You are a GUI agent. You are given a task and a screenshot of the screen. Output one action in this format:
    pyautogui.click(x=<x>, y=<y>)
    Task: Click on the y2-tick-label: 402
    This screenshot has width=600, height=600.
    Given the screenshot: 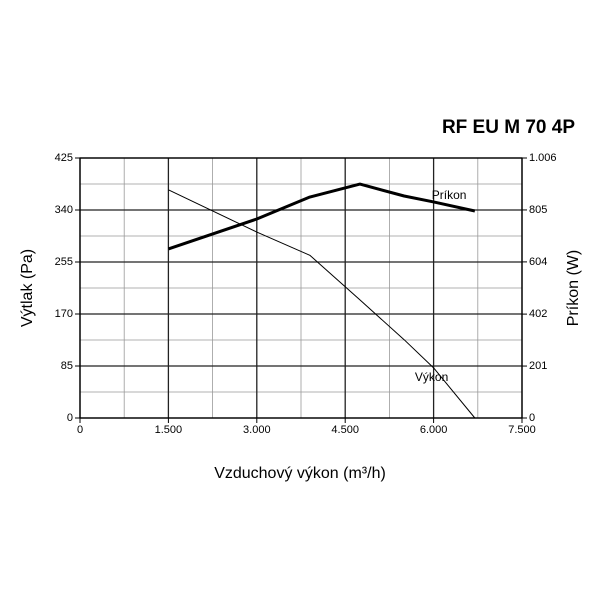 What is the action you would take?
    pyautogui.click(x=538, y=314)
    